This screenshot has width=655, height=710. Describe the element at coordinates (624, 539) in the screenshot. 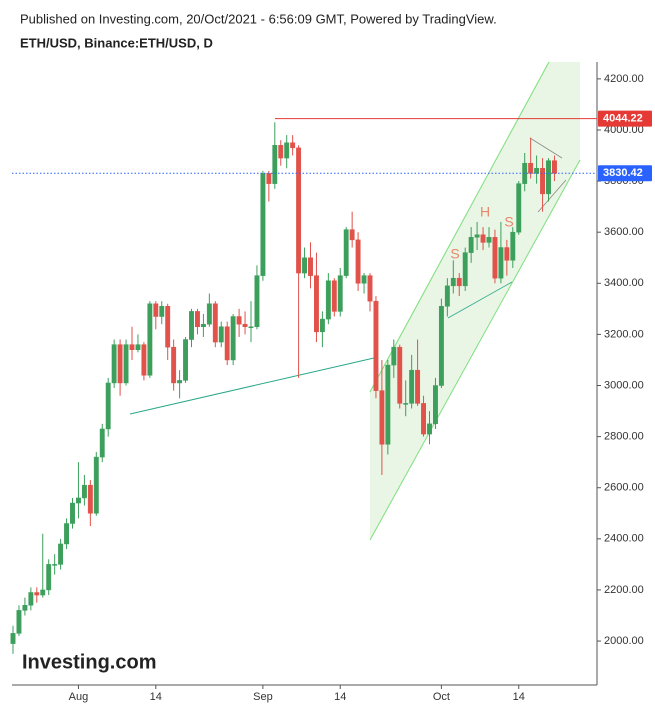

I see `y-tick-label: 2400.00` at that location.